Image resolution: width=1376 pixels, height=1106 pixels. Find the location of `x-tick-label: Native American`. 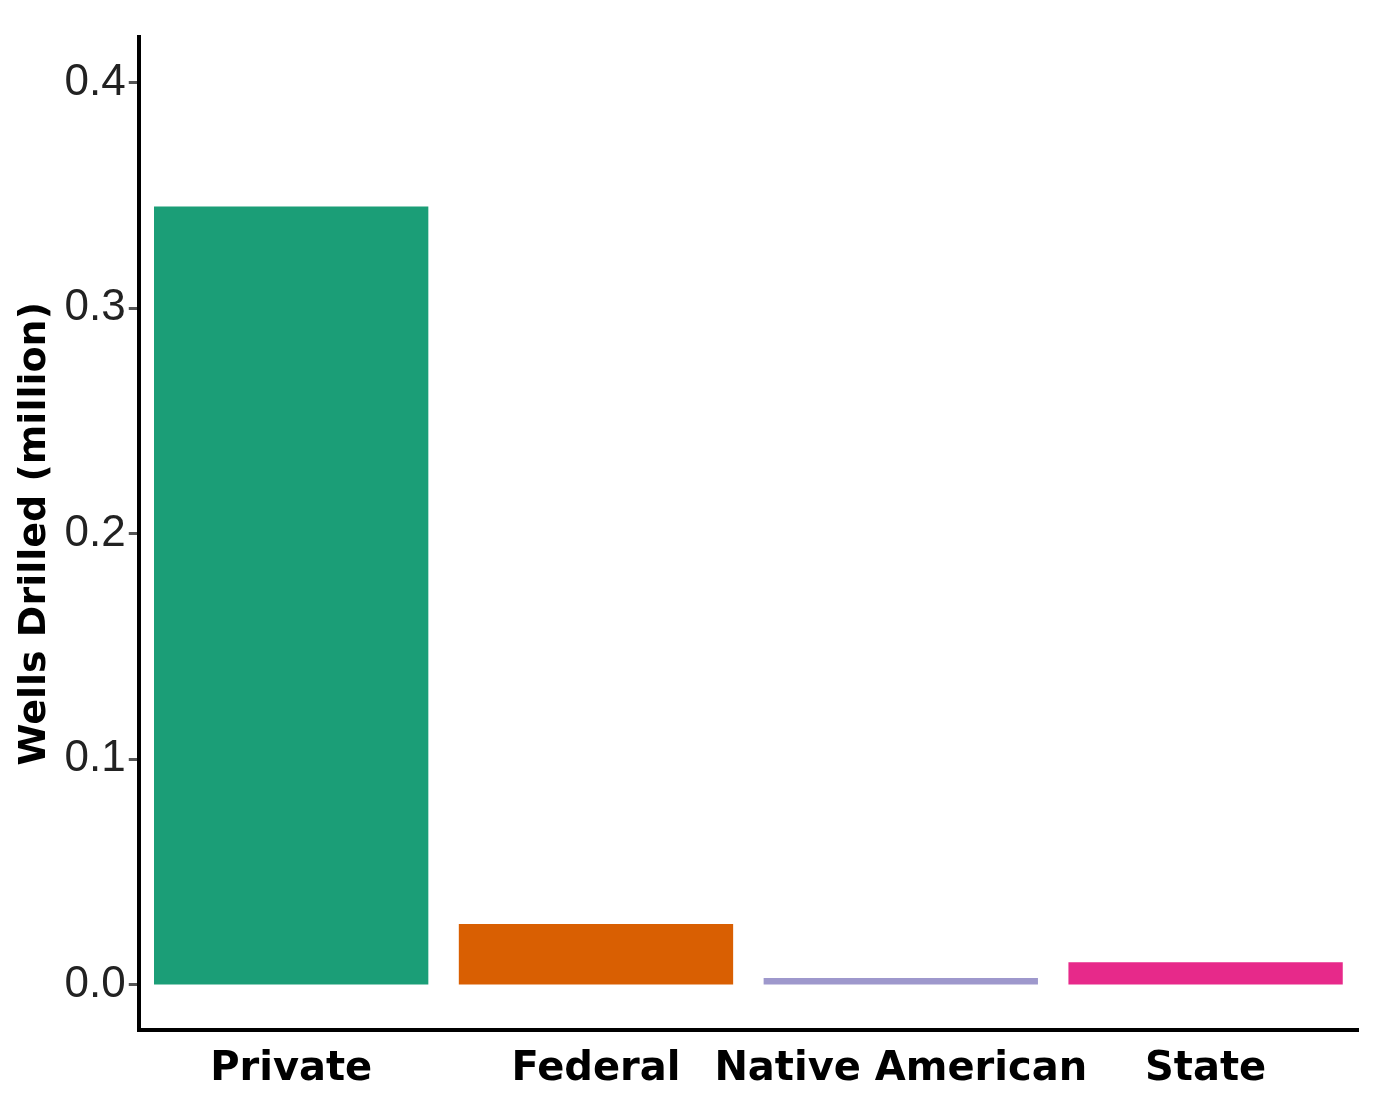

x-tick-label: Native American is located at coordinates (901, 1066).